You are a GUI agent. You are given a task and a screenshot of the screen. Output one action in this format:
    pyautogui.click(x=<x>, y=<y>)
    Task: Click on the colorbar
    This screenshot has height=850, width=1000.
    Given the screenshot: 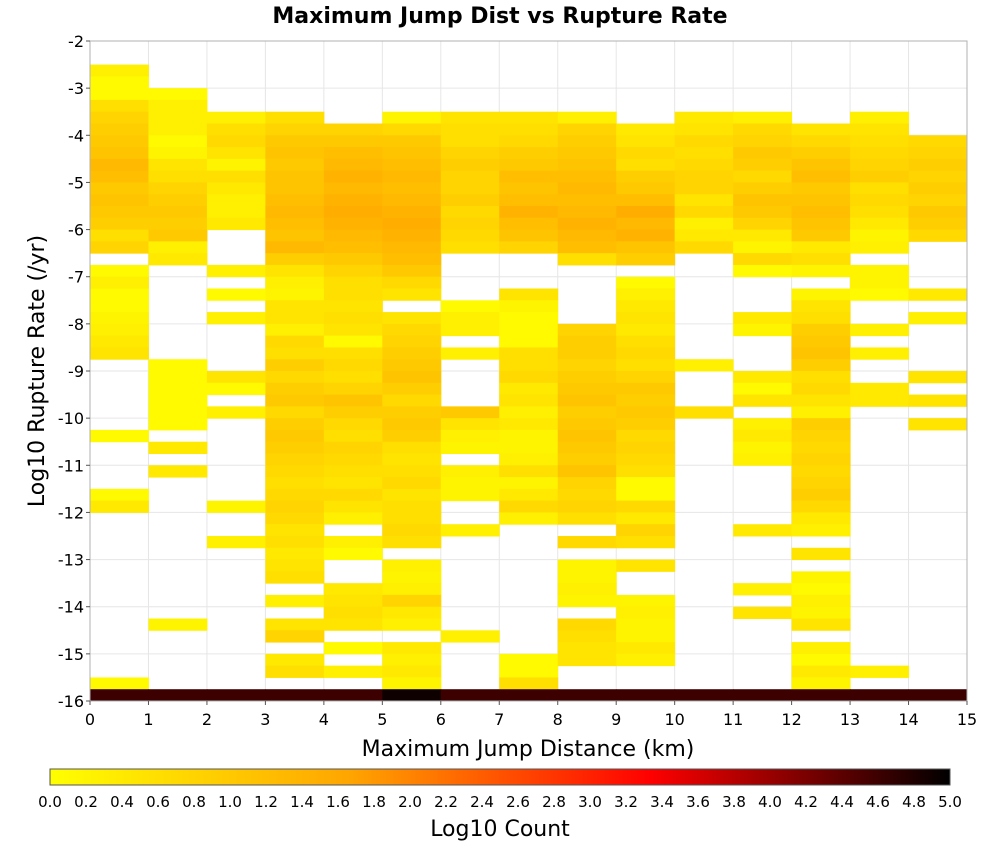 What is the action you would take?
    pyautogui.click(x=500, y=777)
    